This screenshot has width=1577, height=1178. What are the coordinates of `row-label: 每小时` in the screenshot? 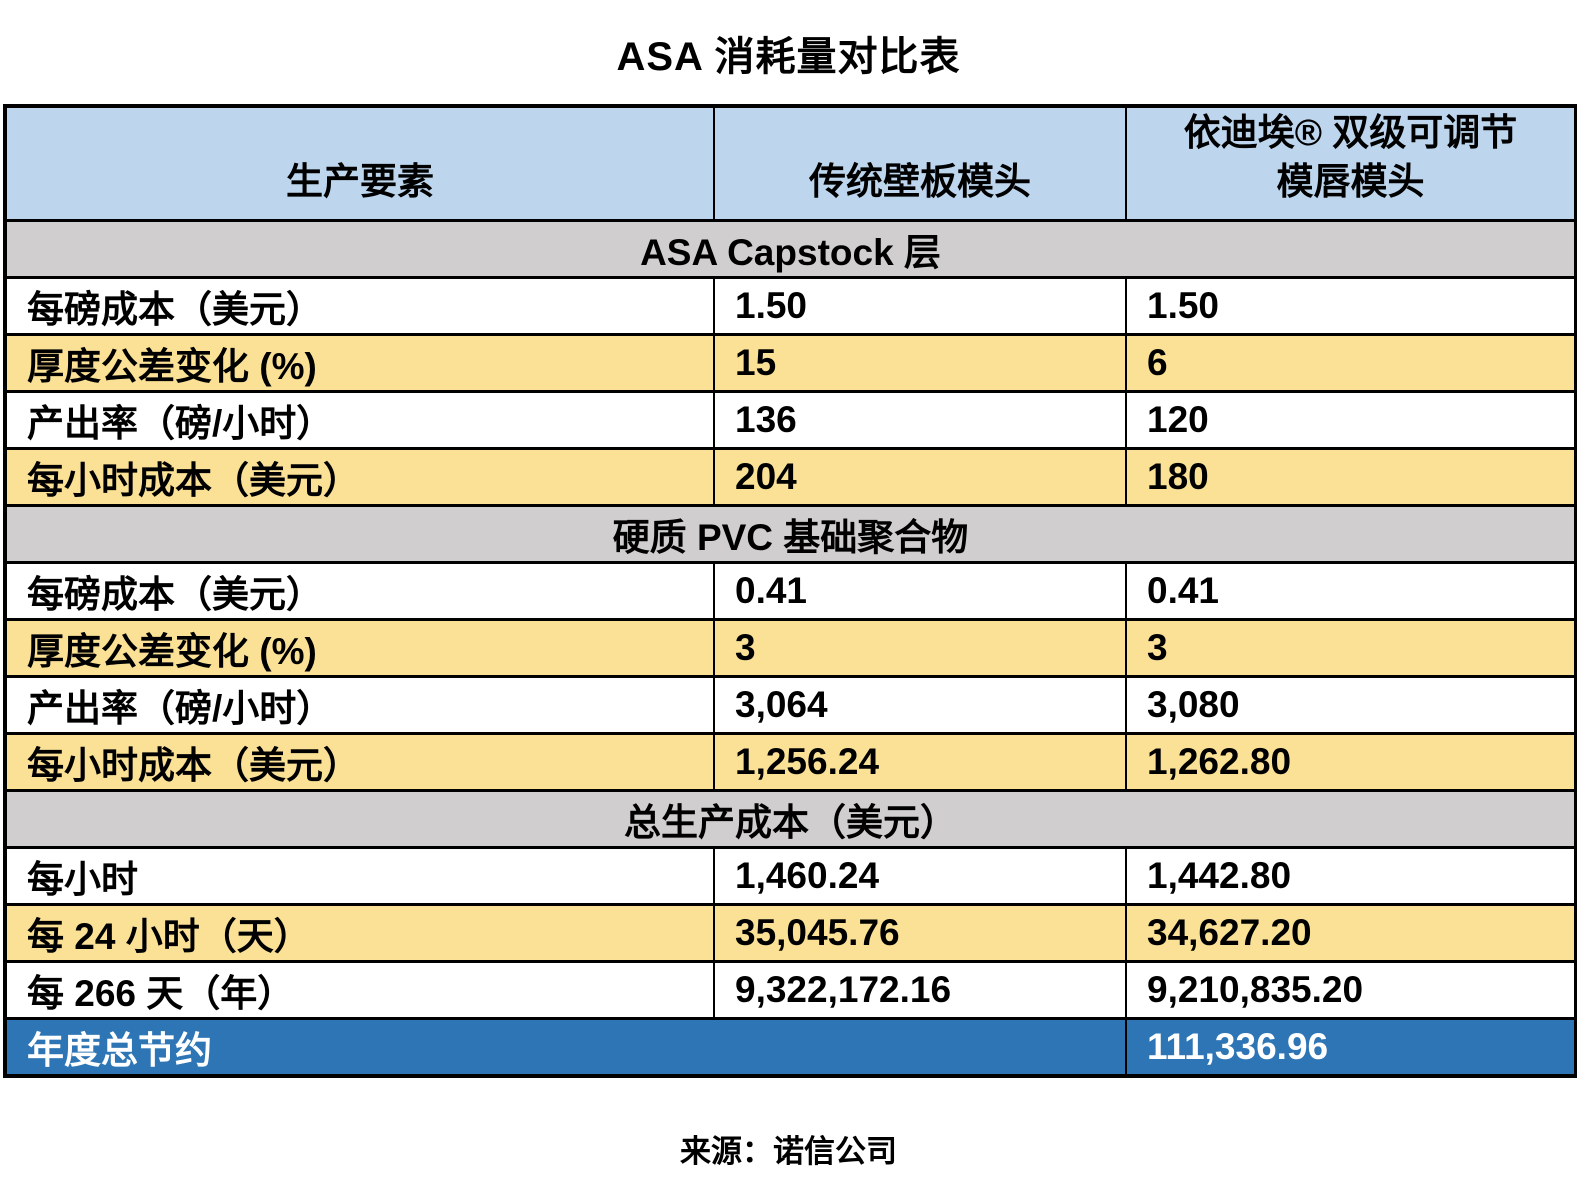 It's located at (359, 875).